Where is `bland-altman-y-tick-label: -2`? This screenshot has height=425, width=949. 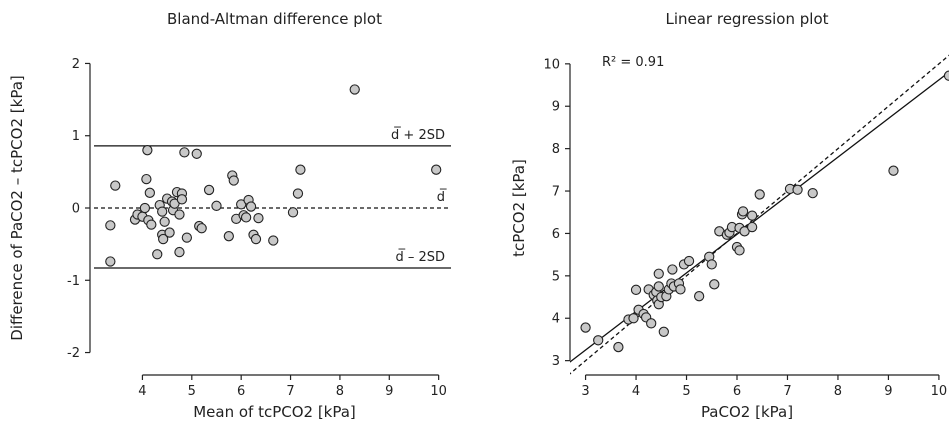 bland-altman-y-tick-label: -2 is located at coordinates (73, 353).